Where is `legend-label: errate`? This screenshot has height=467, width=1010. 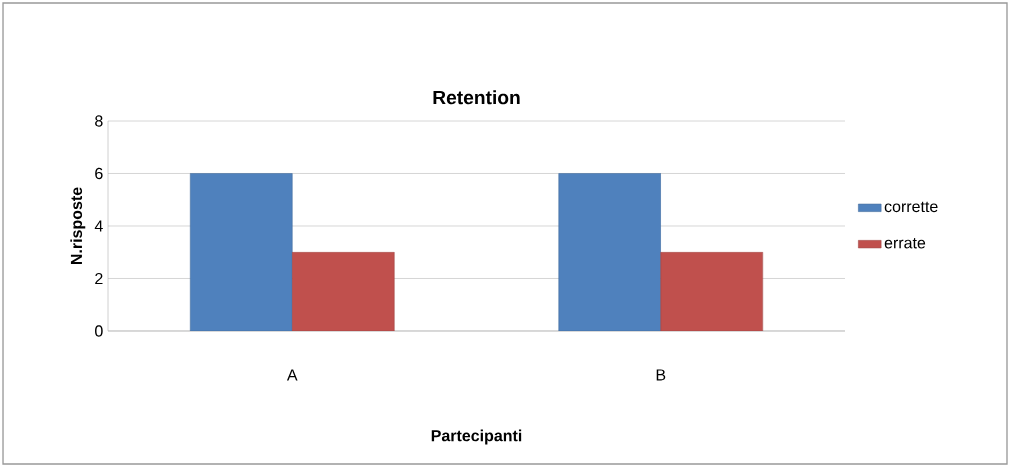
legend-label: errate is located at coordinates (905, 243).